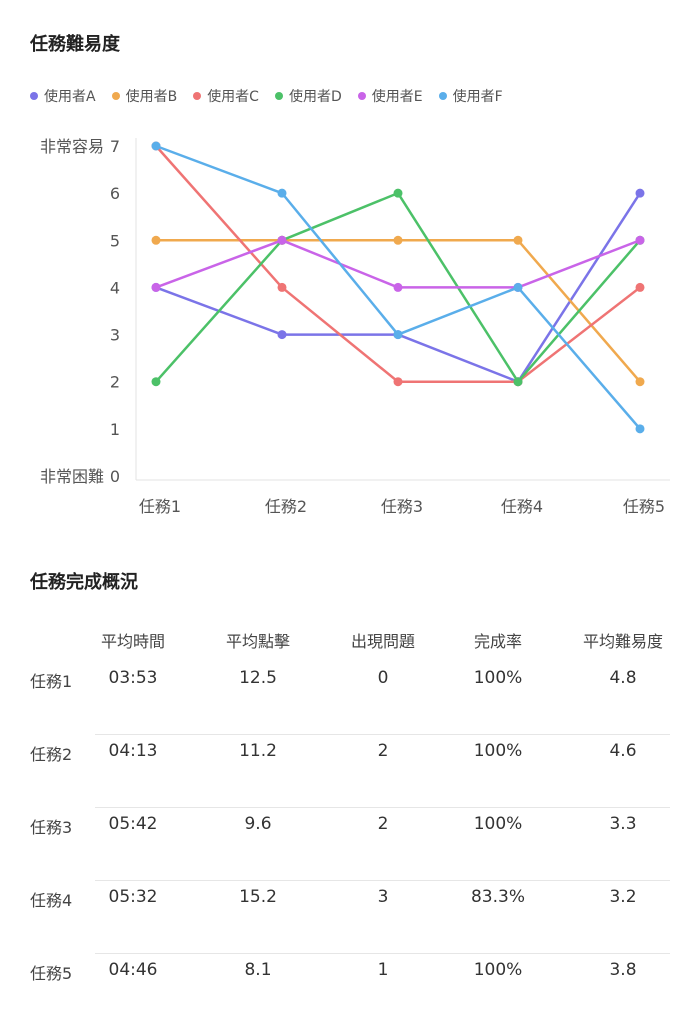 Image resolution: width=700 pixels, height=1034 pixels. I want to click on table-cell: 3.3, so click(623, 824).